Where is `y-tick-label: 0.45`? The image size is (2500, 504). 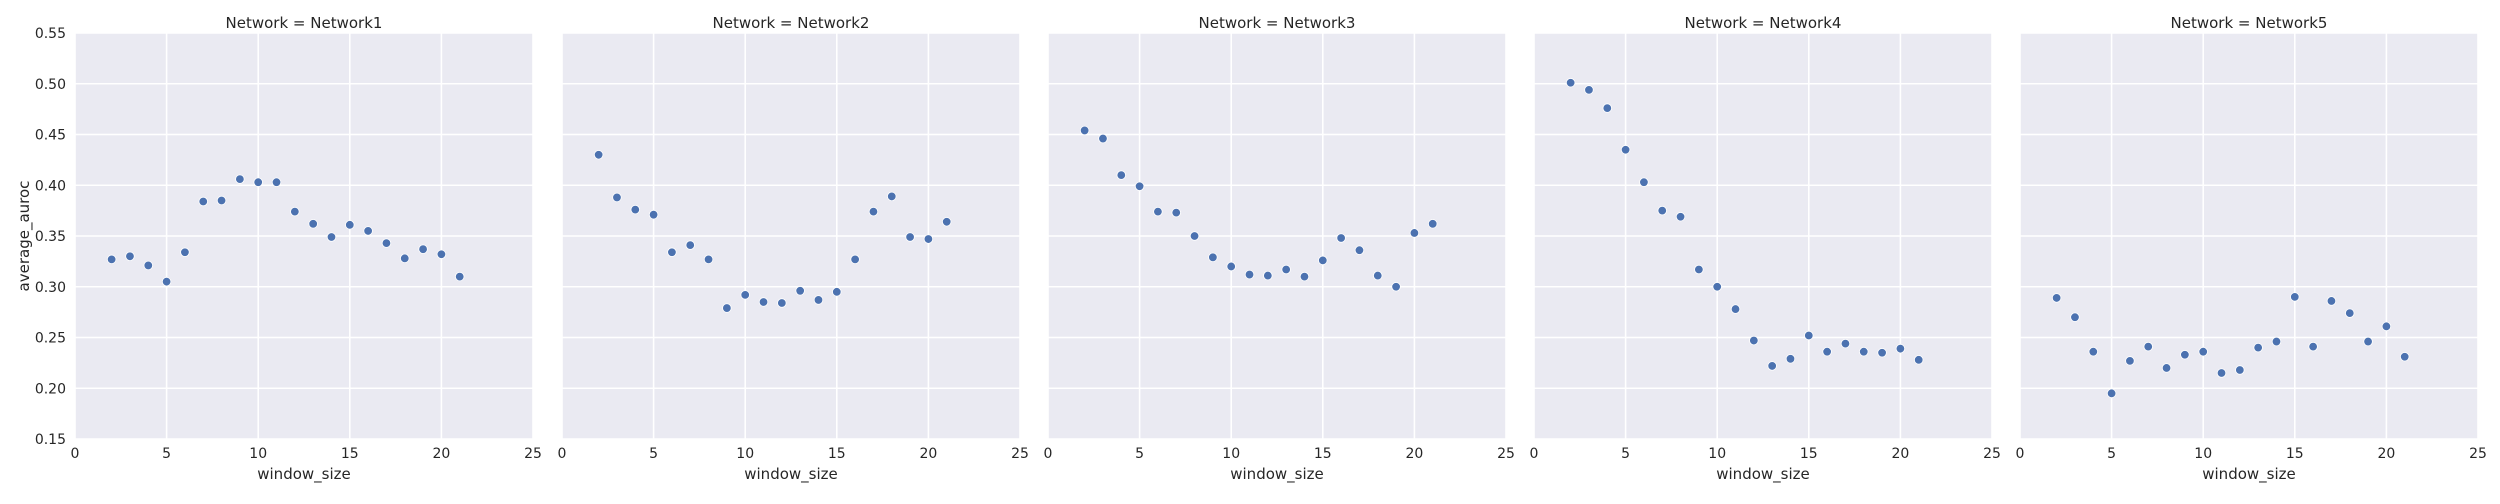
y-tick-label: 0.45 is located at coordinates (50, 136).